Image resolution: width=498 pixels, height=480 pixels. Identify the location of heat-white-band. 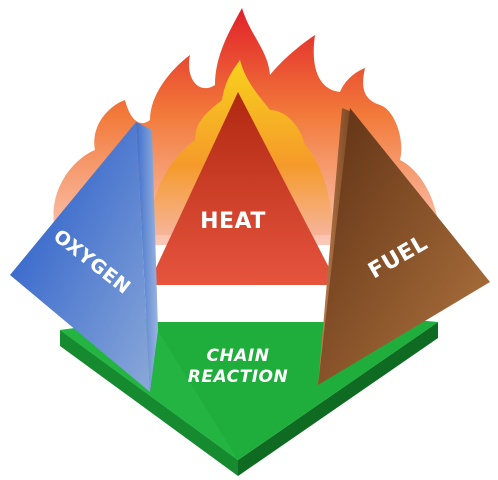
(243, 303).